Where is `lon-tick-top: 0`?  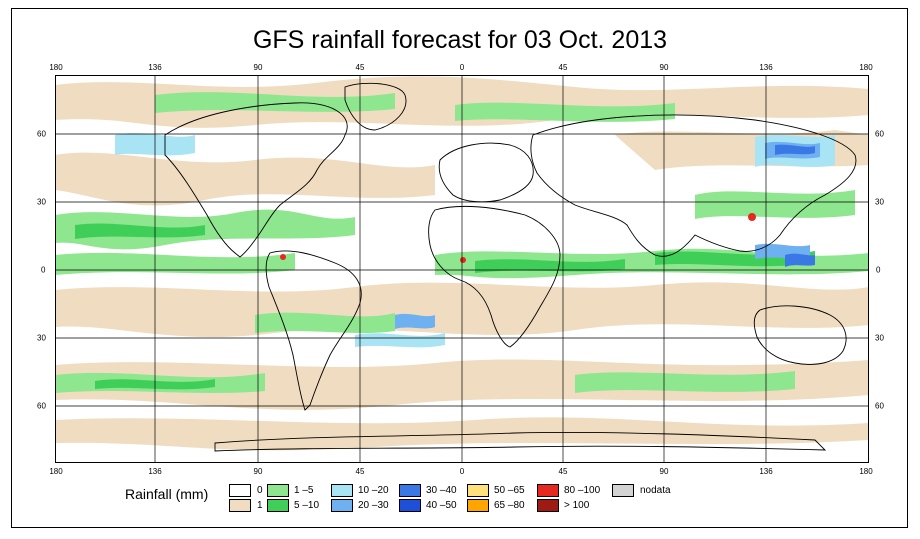 lon-tick-top: 0 is located at coordinates (462, 67).